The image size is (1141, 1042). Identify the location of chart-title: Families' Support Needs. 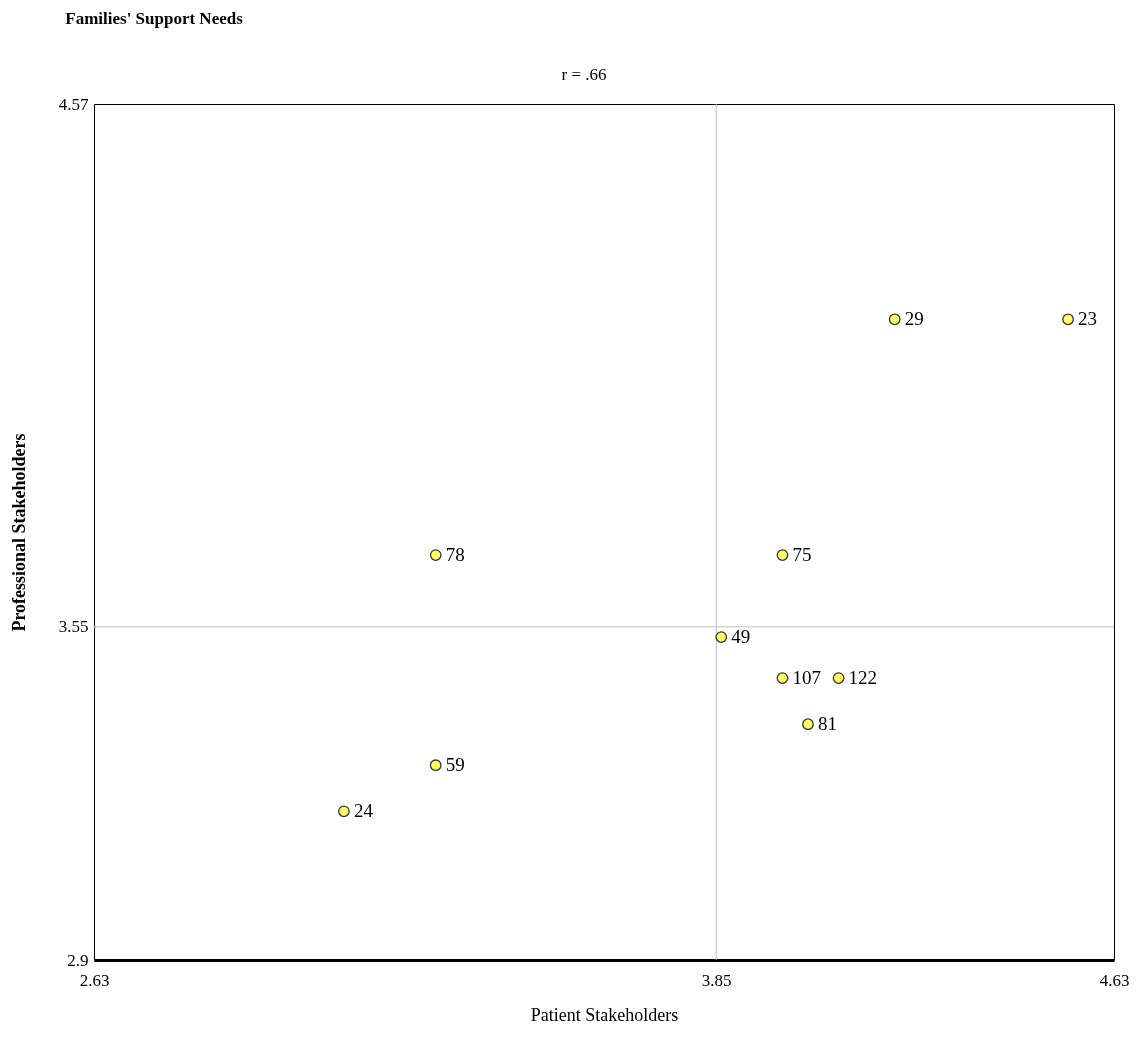
(154, 18).